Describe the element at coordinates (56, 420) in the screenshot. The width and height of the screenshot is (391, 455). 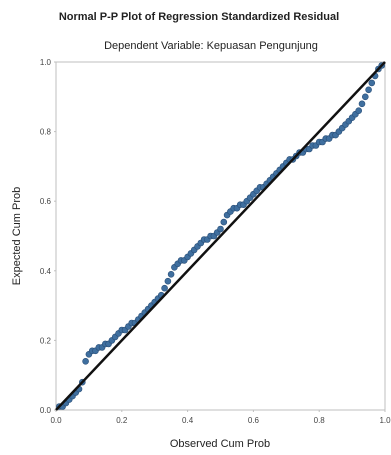
I see `x-tick-label: 0.0` at that location.